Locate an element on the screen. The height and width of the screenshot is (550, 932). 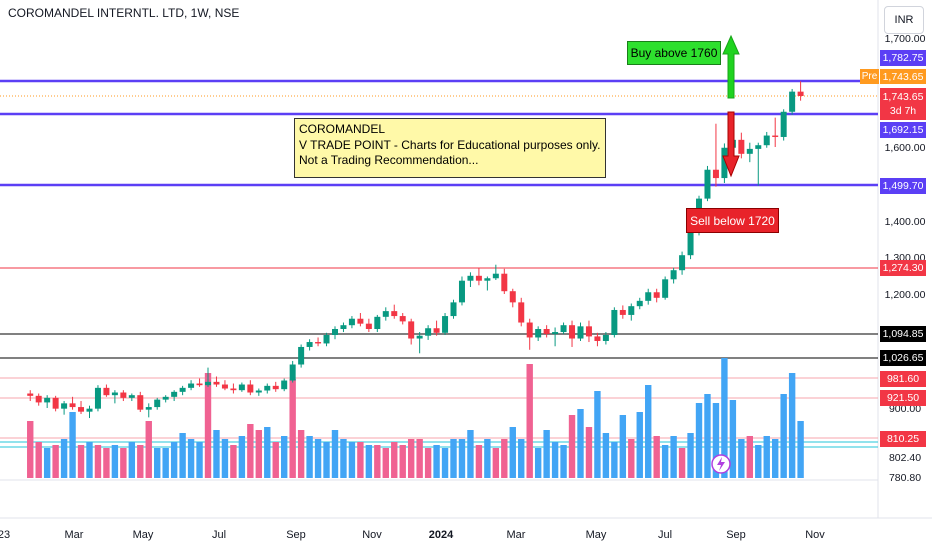
last-price-label: 1,743.65 3d 7h is located at coordinates (903, 104).